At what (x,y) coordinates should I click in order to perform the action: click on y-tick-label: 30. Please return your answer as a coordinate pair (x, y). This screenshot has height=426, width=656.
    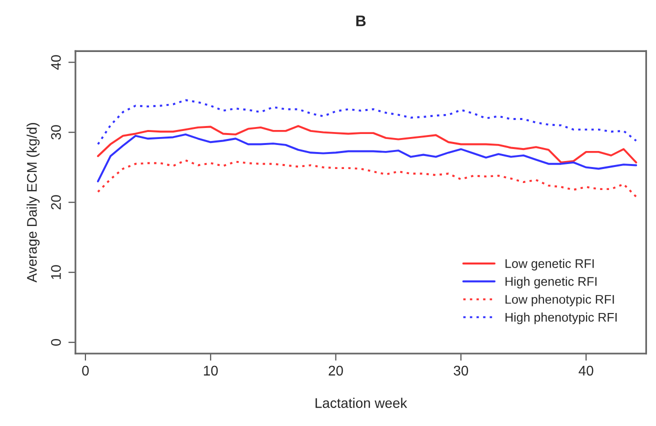
    Looking at the image, I should click on (56, 132).